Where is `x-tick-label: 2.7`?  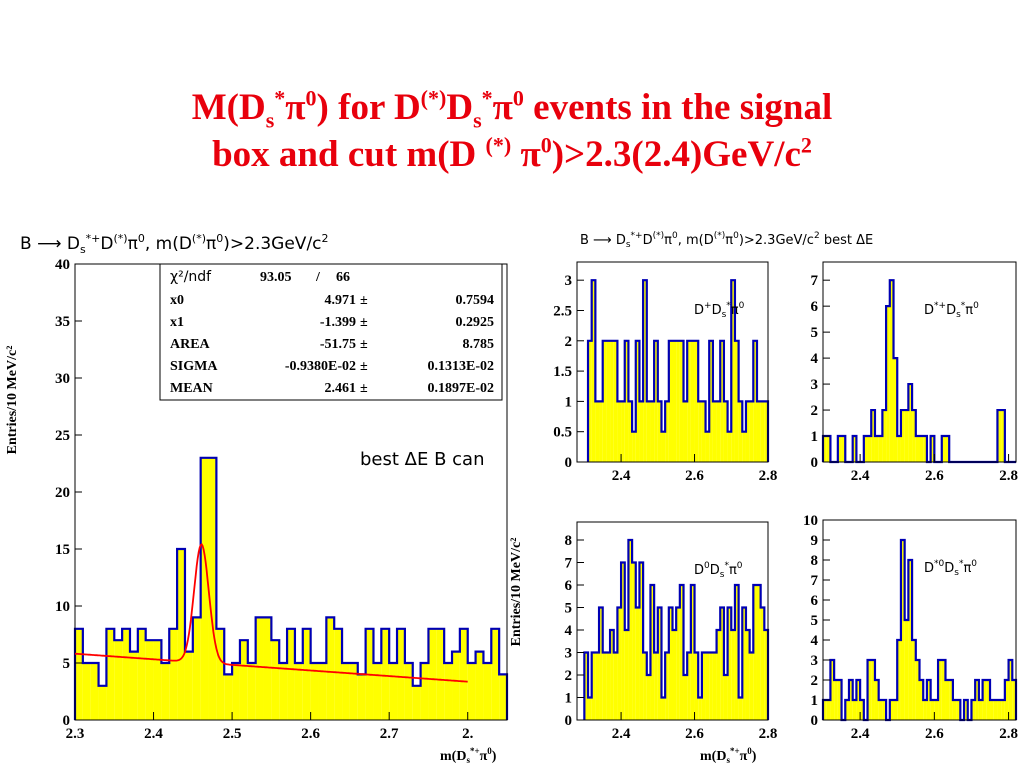
x-tick-label: 2.7 is located at coordinates (389, 734).